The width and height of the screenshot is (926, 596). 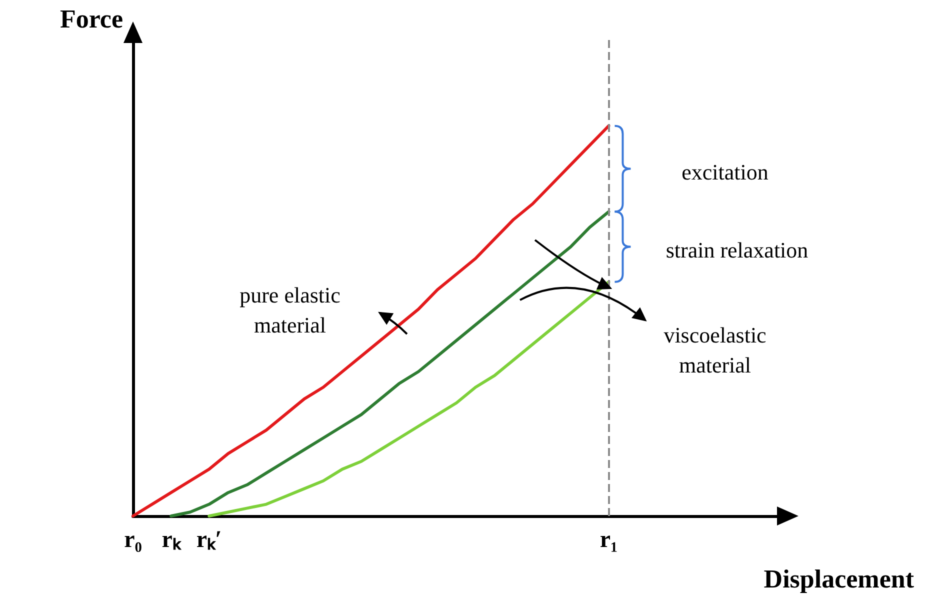 What do you see at coordinates (133, 540) in the screenshot?
I see `x-tick-label: r₀` at bounding box center [133, 540].